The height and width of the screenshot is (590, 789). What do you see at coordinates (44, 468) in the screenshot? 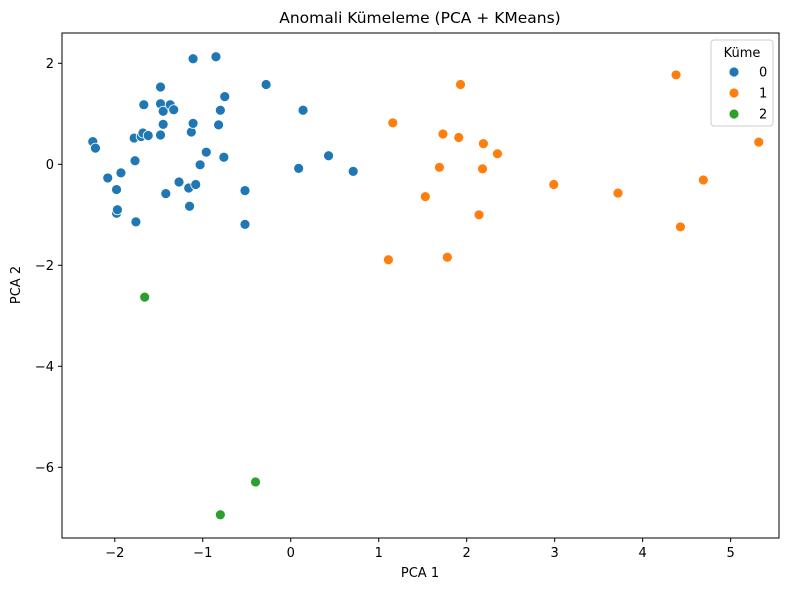
I see `y-tick-label: −6` at bounding box center [44, 468].